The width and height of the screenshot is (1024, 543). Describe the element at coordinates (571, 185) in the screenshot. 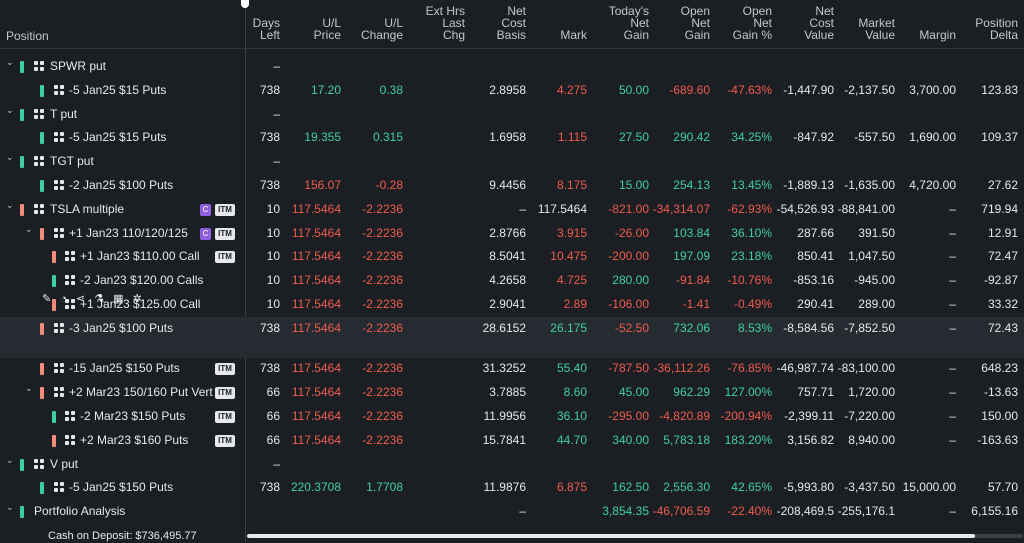

I see `cell-mark: 8.175` at that location.